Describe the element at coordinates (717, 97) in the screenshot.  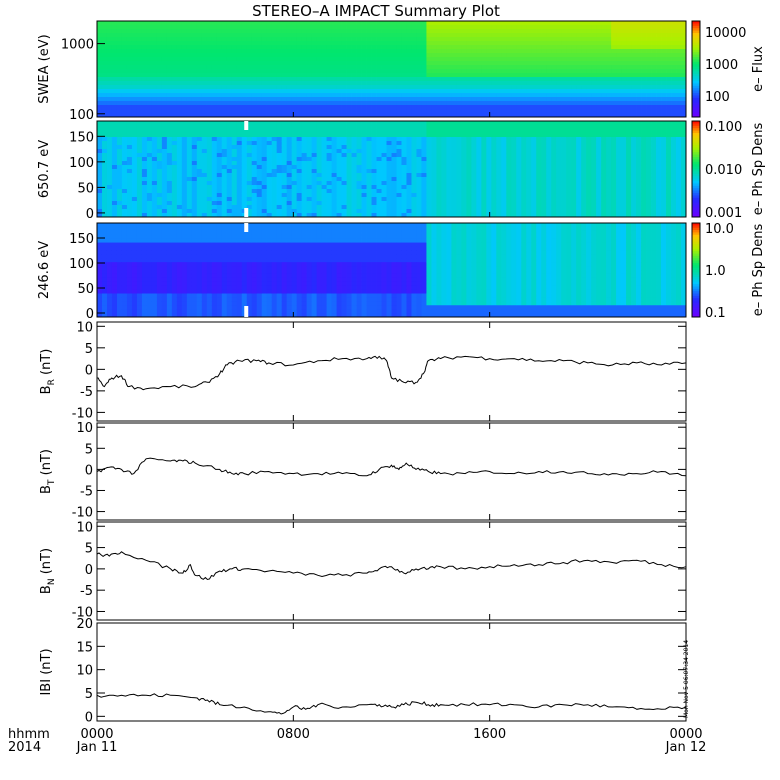
I see `colorbar-tick-label: 100` at that location.